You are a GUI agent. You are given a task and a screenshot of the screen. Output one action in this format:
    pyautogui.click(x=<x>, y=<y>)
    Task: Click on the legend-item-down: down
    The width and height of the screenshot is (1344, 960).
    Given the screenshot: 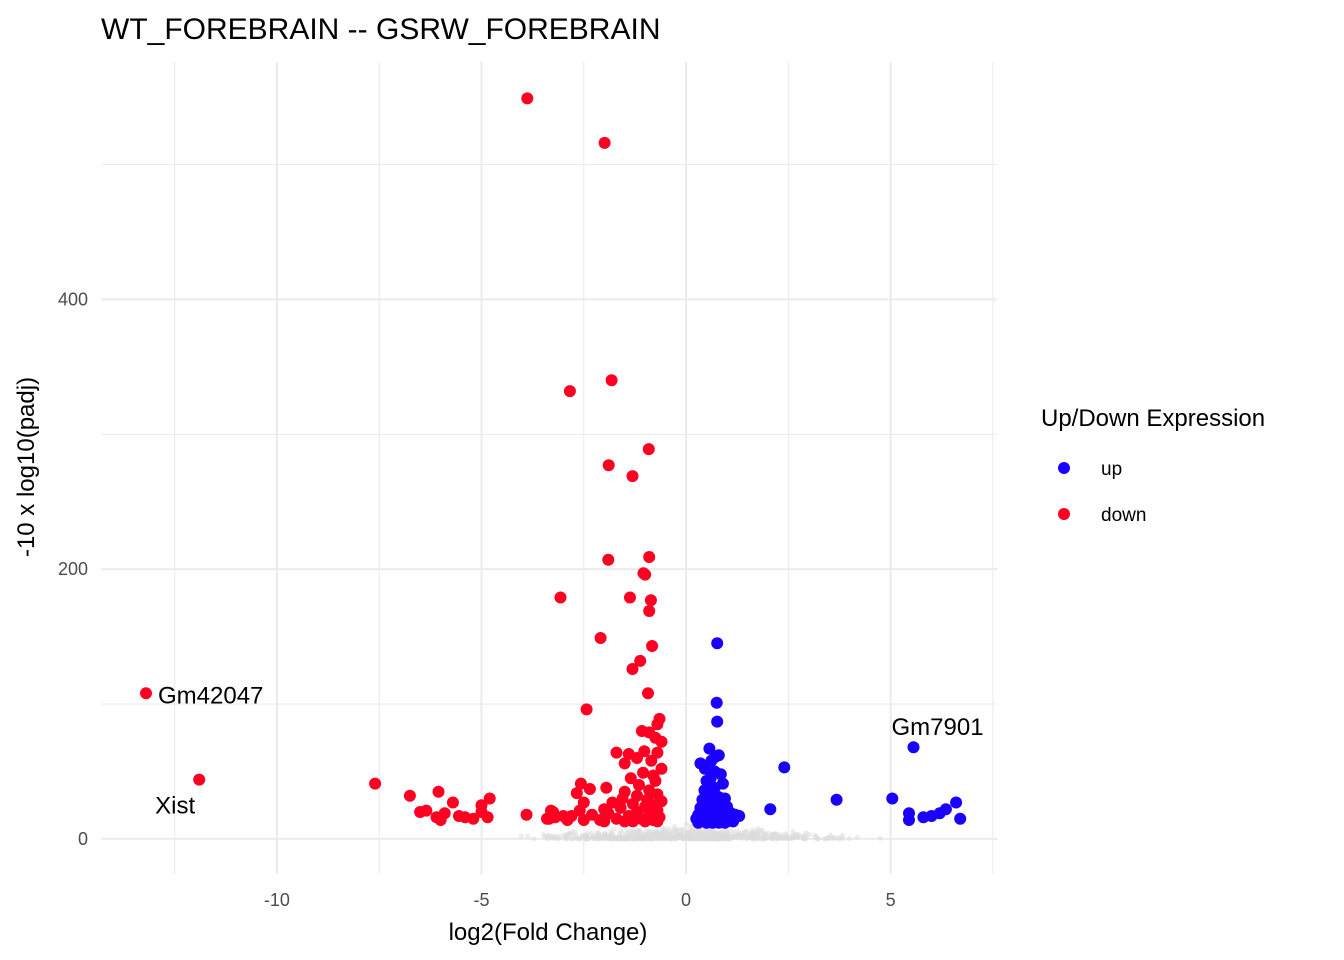 What is the action you would take?
    pyautogui.click(x=1102, y=515)
    